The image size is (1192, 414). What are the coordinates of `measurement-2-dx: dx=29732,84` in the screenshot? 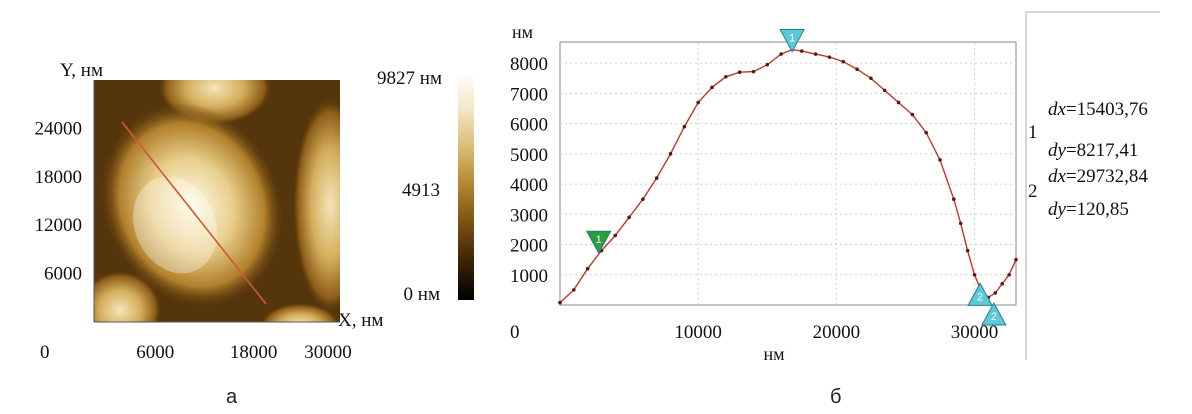 It's located at (1098, 176).